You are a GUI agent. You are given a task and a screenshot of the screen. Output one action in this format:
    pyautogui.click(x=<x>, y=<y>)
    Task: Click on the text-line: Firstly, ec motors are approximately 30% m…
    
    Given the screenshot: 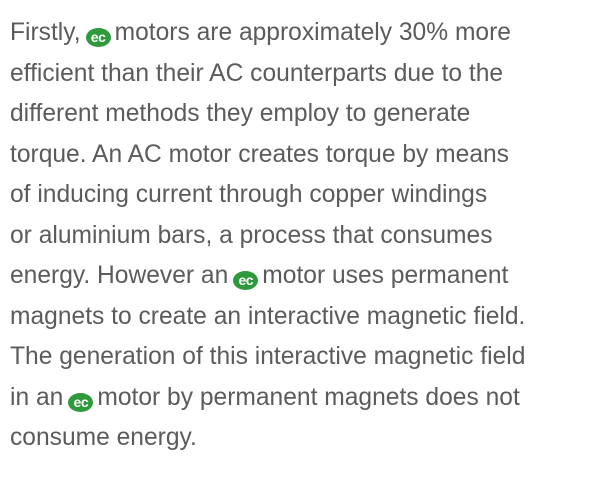 What is the action you would take?
    pyautogui.click(x=307, y=33)
    